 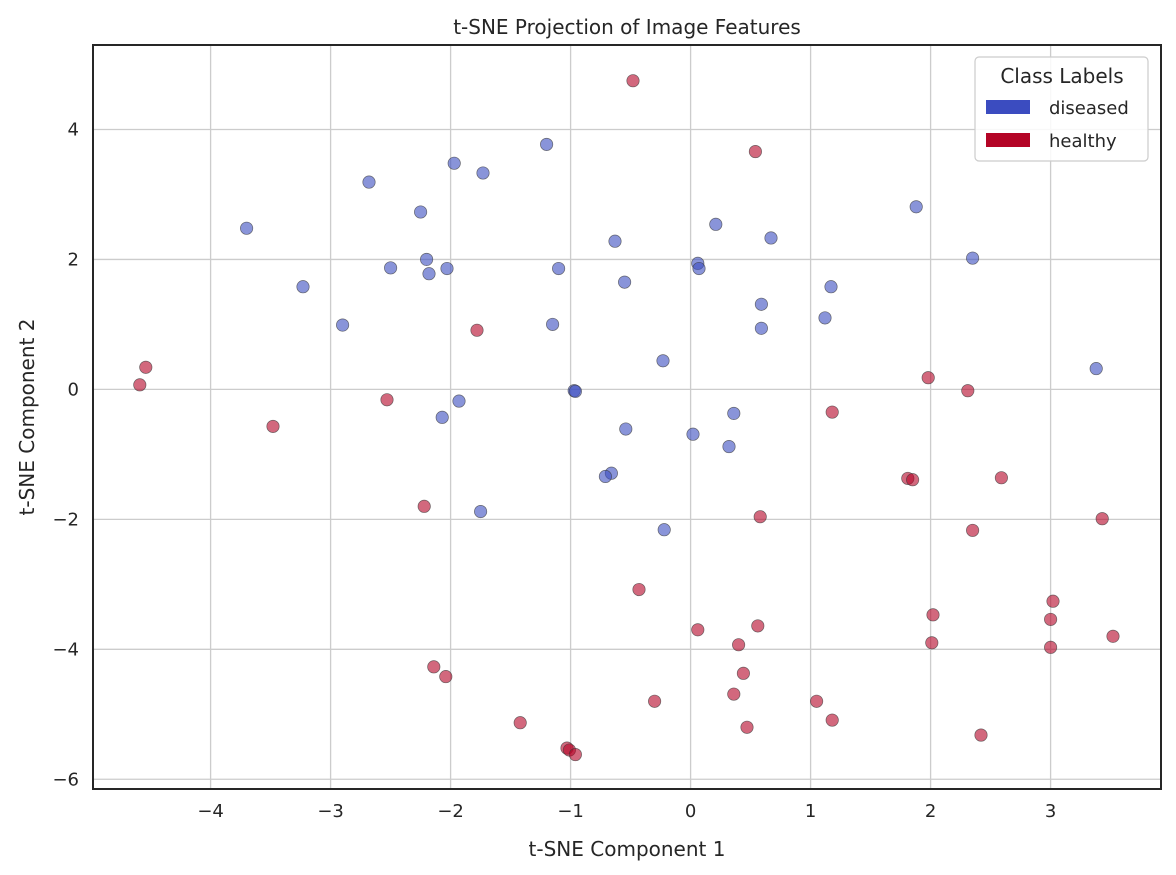 I want to click on y-axis-label: t-SNE Component 2, so click(x=27, y=417).